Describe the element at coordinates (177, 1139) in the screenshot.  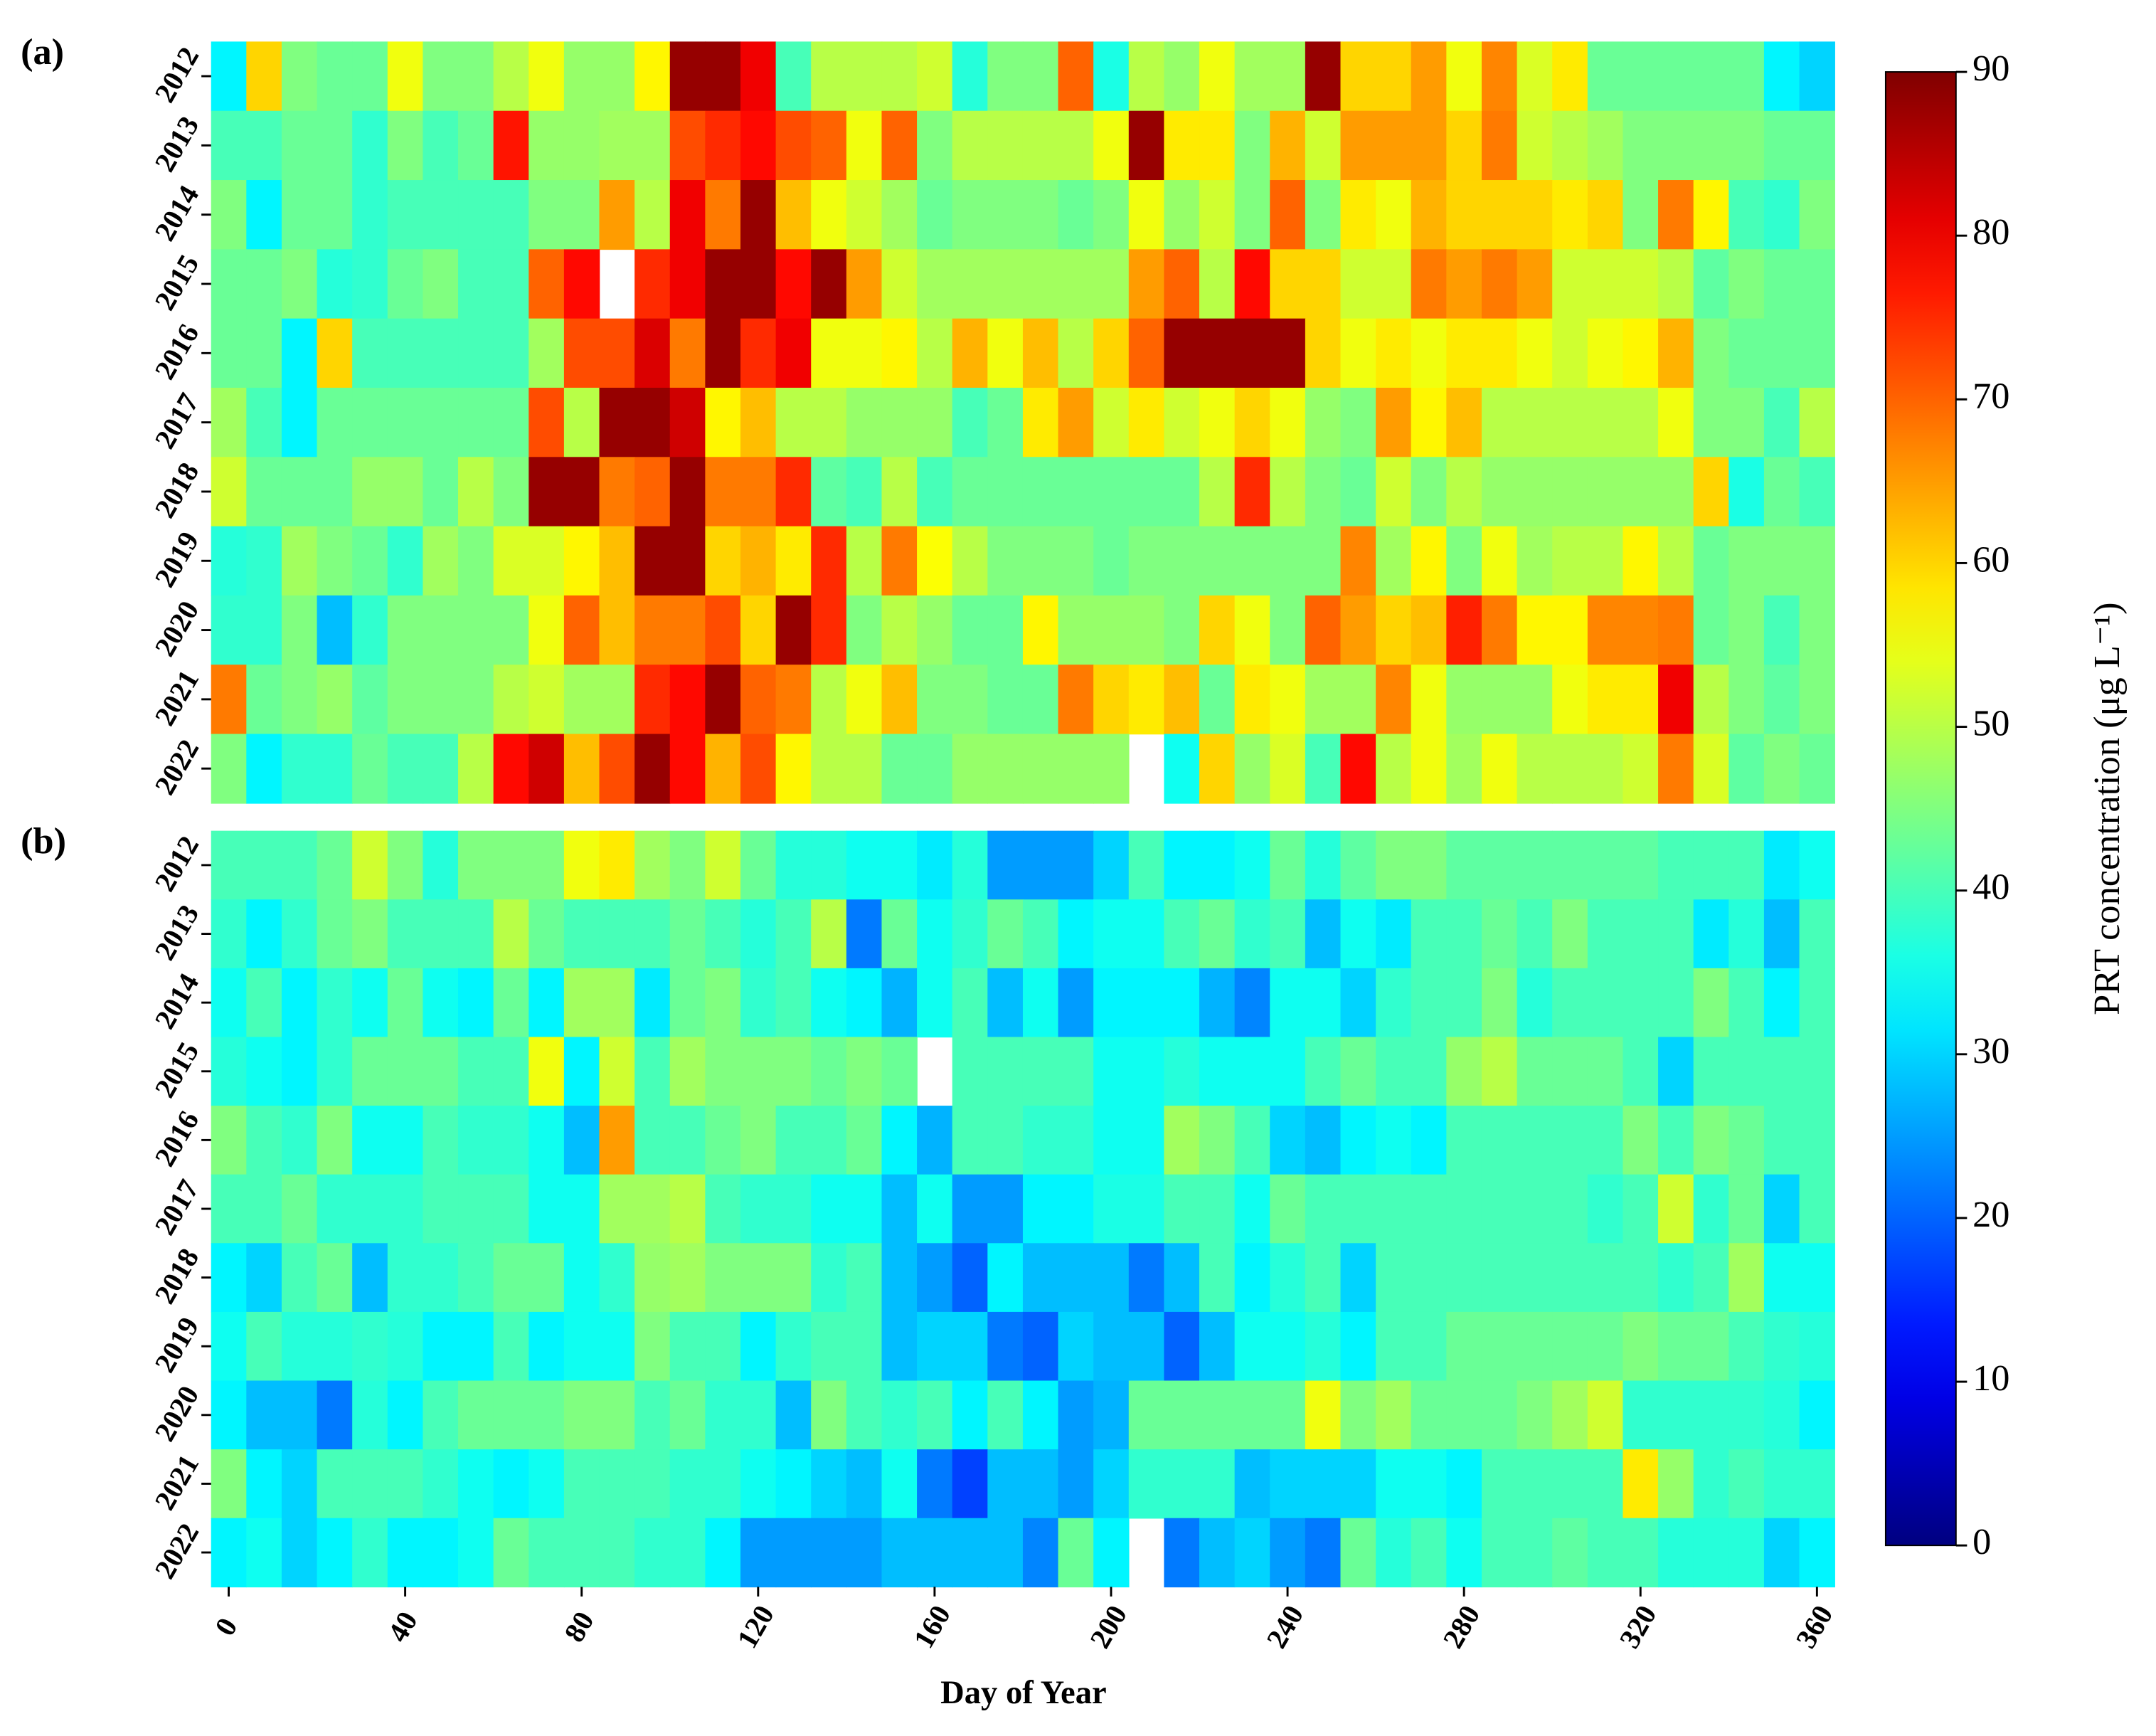
I see `y-tick-label: 2016` at that location.